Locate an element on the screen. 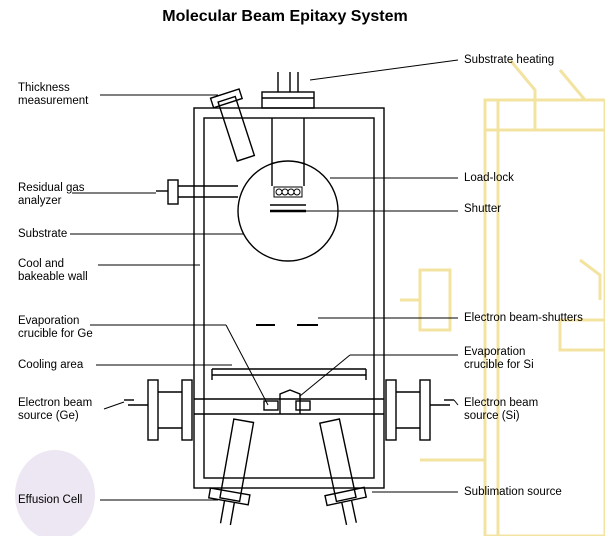  label-substrate: Substrate is located at coordinates (43, 234).